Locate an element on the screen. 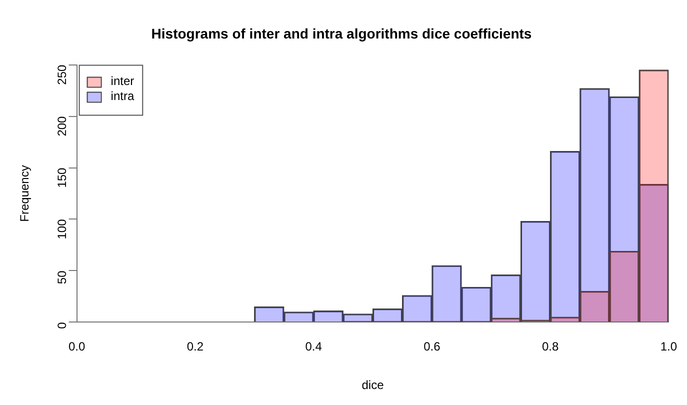 The height and width of the screenshot is (405, 687). chart-title: Histograms of inter and intra algorithms dice coefficients is located at coordinates (341, 33).